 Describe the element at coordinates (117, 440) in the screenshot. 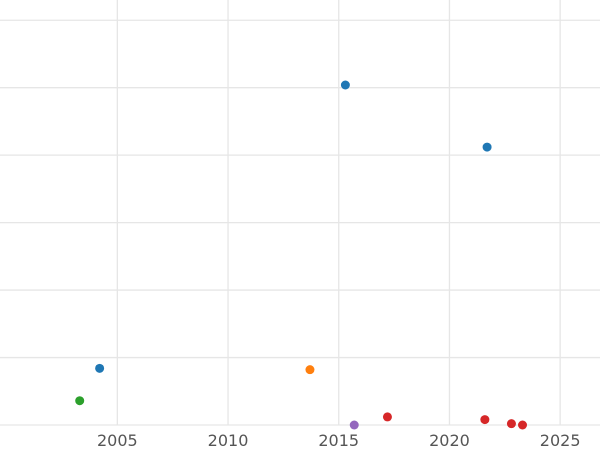

I see `x-tick-label-2005: 2005` at that location.